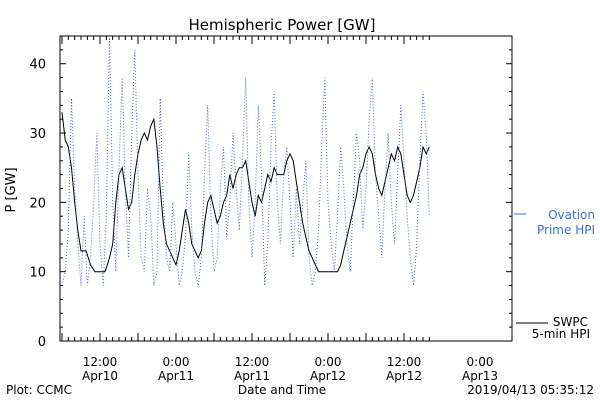 The image size is (600, 400). I want to click on x-tick-label-date: Apr10, so click(100, 376).